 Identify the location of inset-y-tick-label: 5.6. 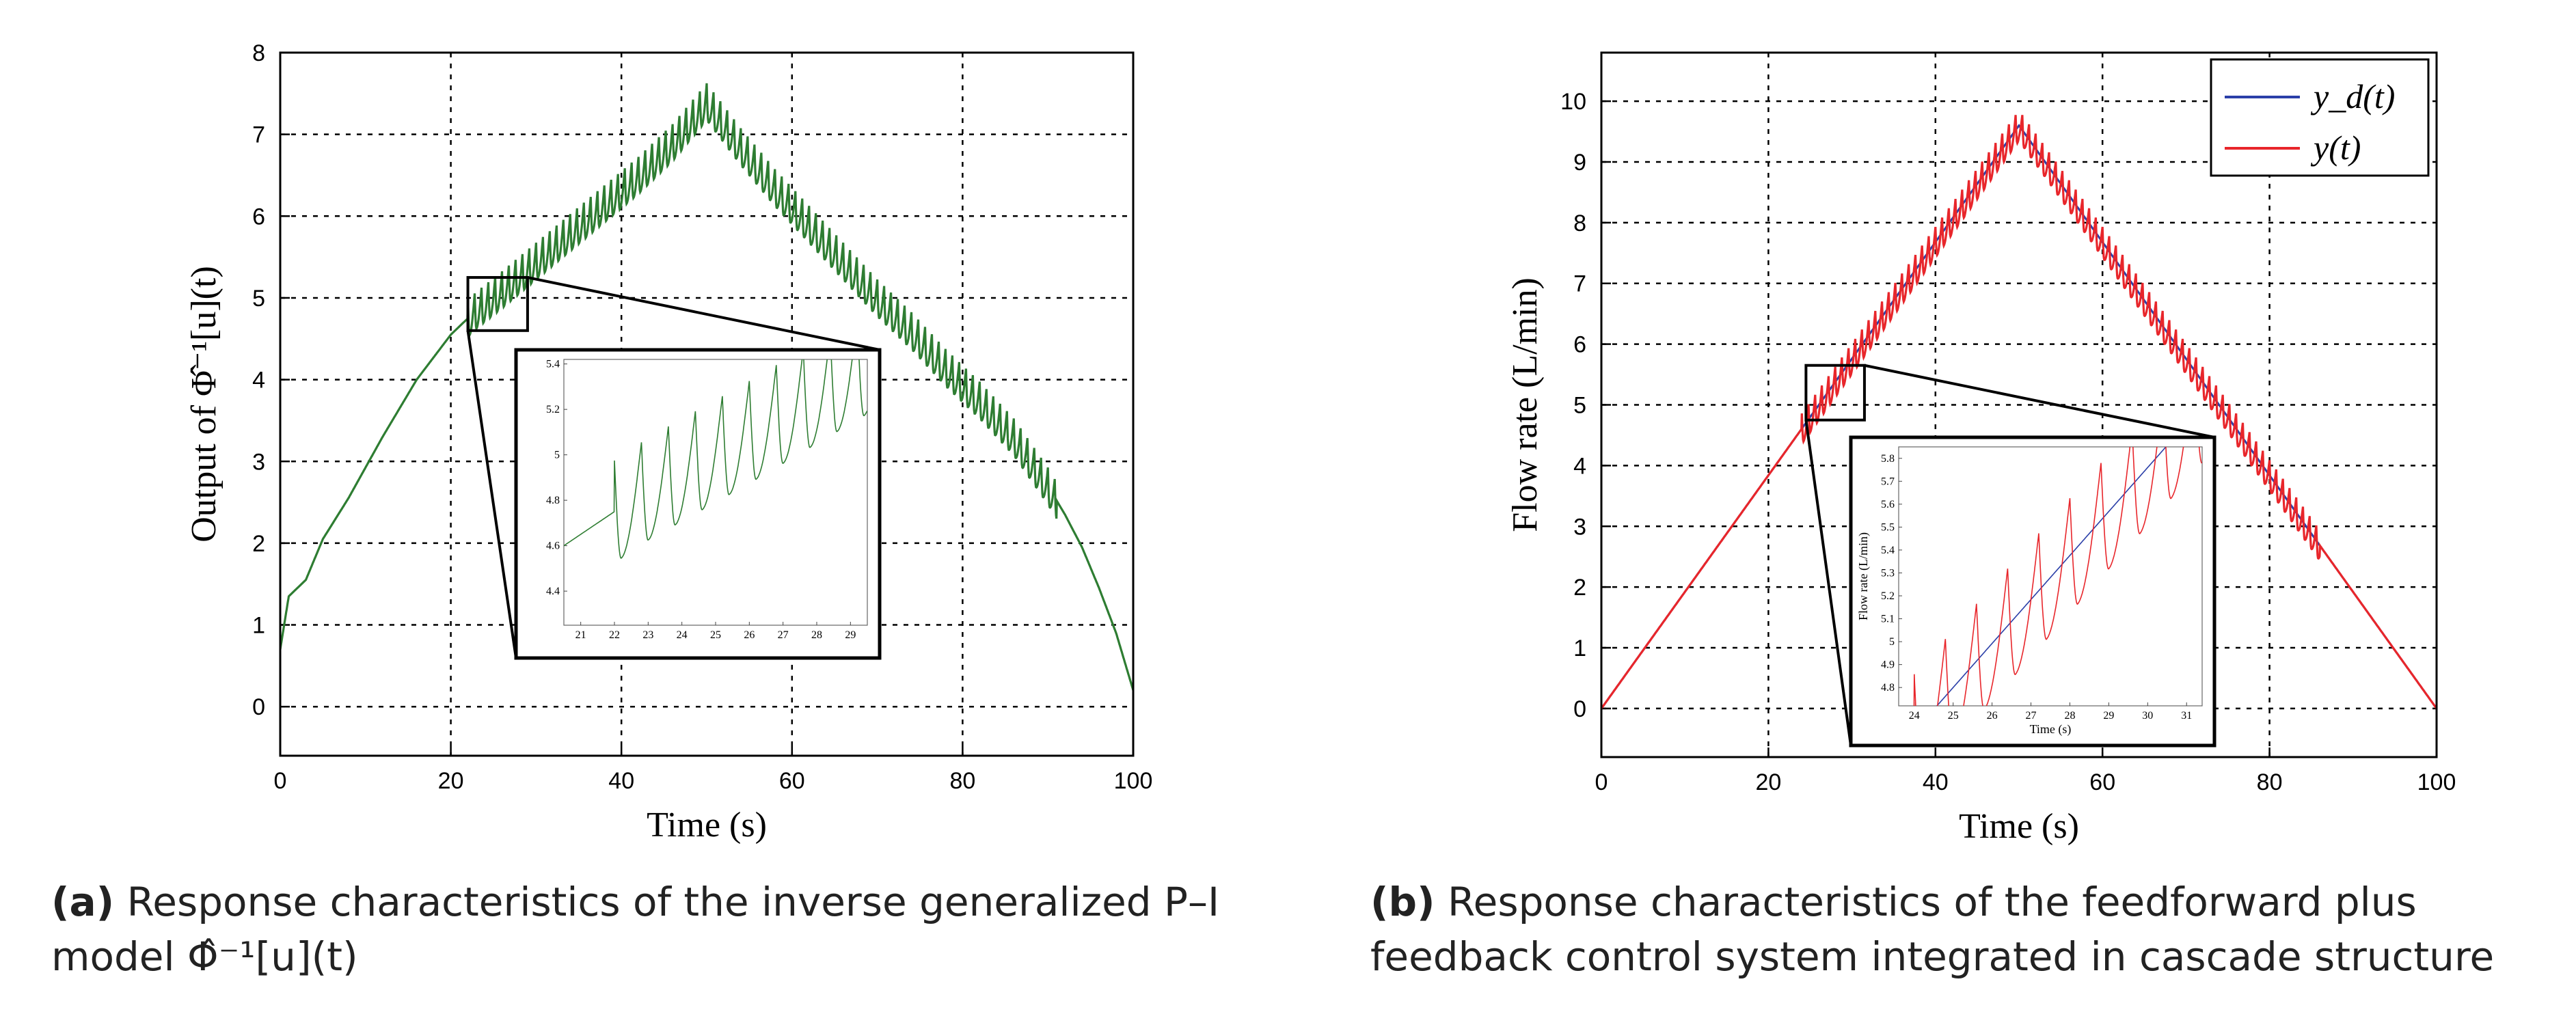
(1888, 504).